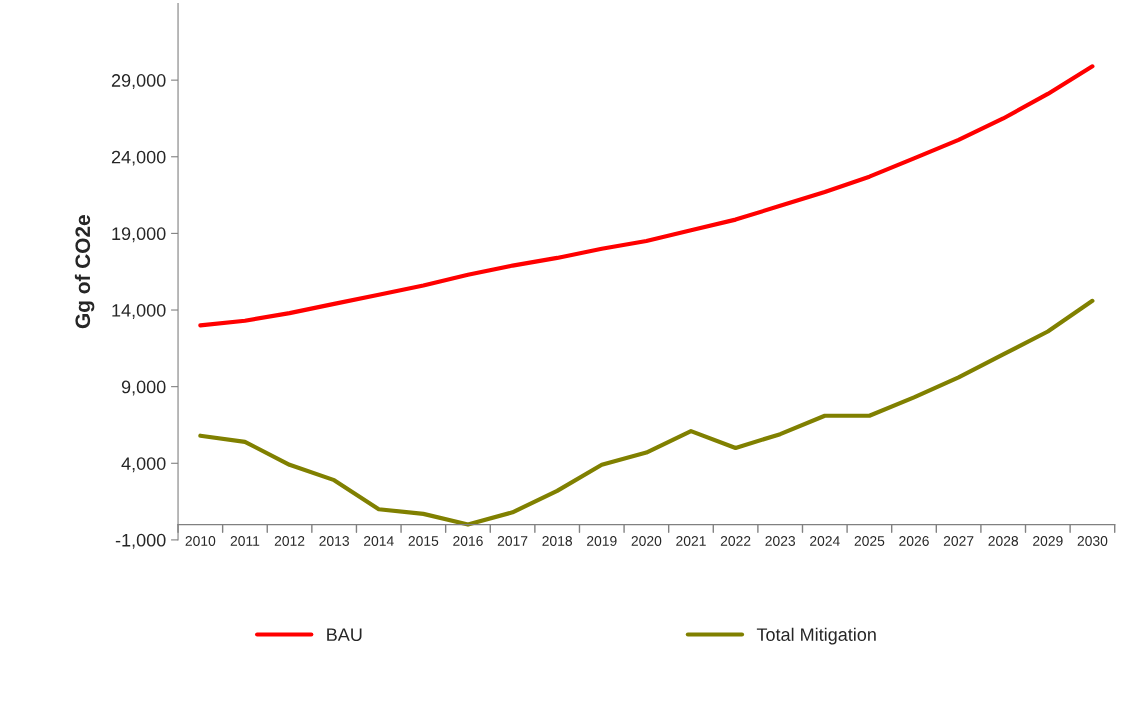 This screenshot has height=703, width=1134. What do you see at coordinates (140, 541) in the screenshot?
I see `y-tick-label: -1,000` at bounding box center [140, 541].